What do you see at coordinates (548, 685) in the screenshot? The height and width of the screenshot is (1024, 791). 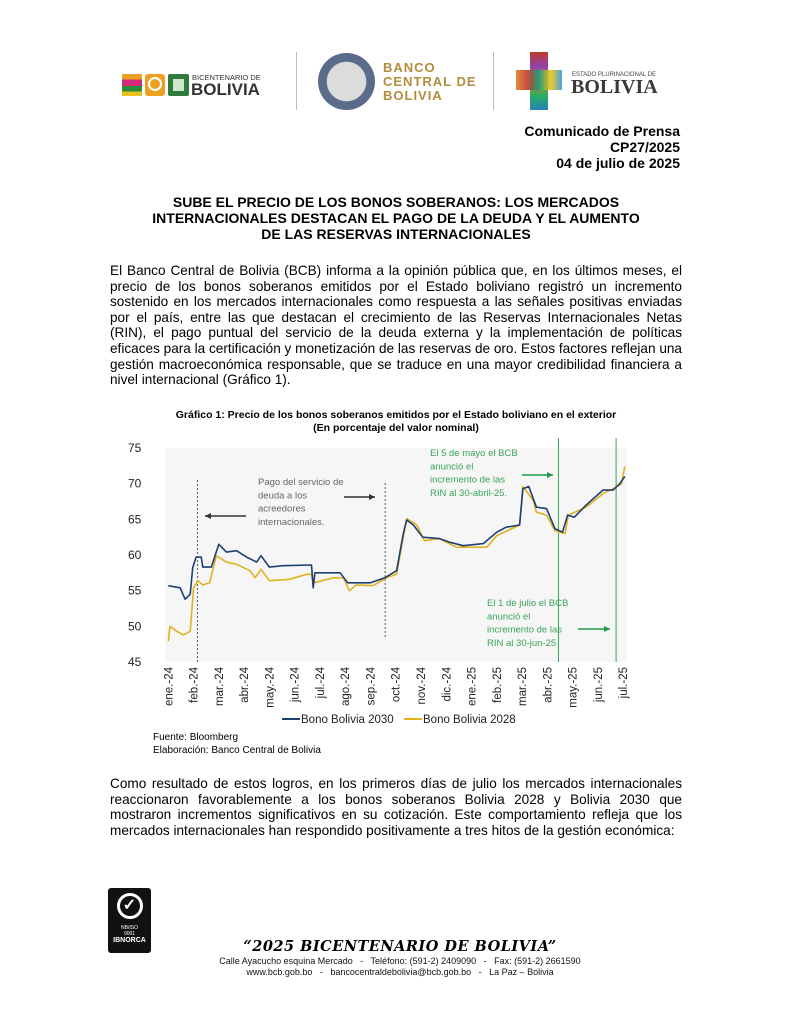 I see `x-tick-label: abr.-25` at bounding box center [548, 685].